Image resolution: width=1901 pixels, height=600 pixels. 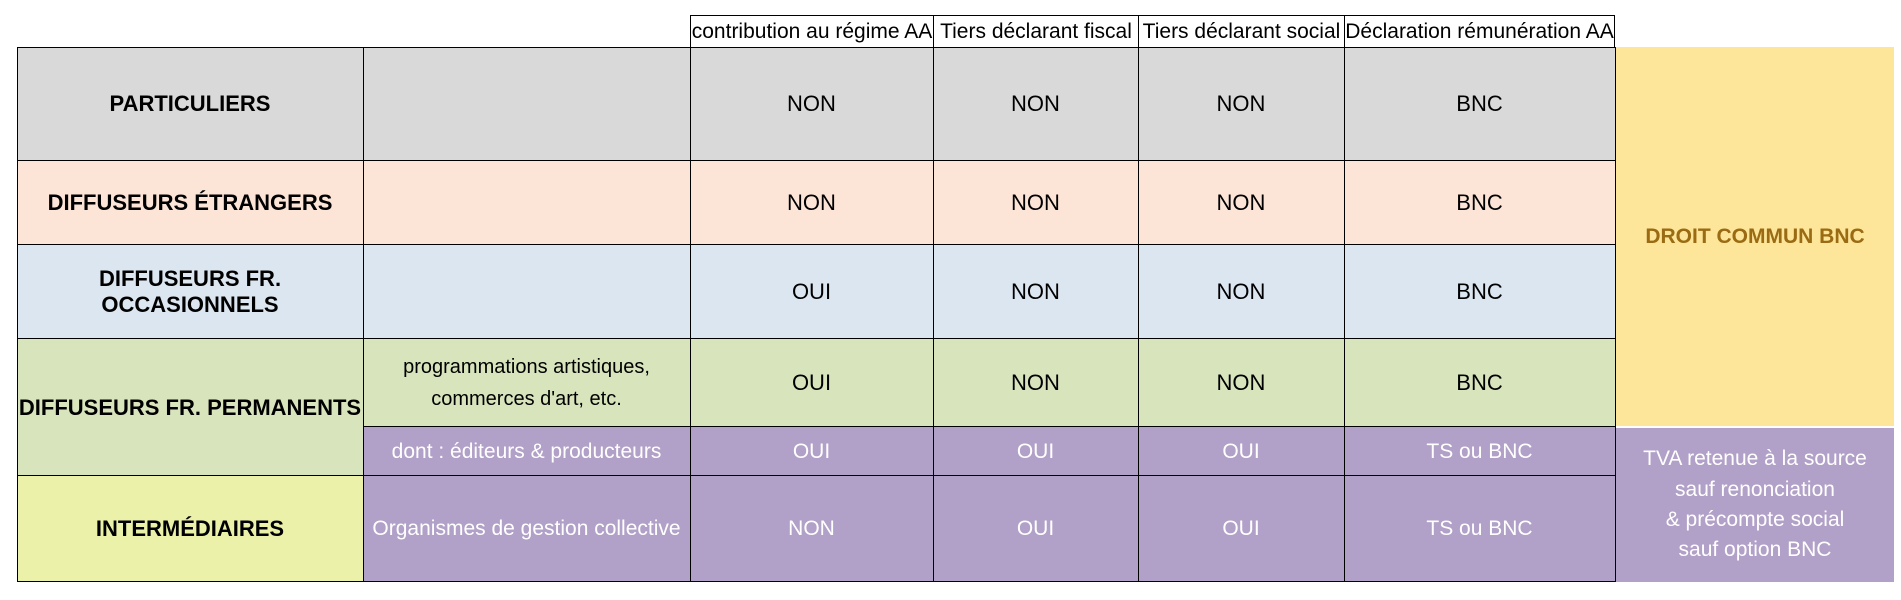 What do you see at coordinates (1035, 451) in the screenshot?
I see `cell-editeurs-fiscal: OUI` at bounding box center [1035, 451].